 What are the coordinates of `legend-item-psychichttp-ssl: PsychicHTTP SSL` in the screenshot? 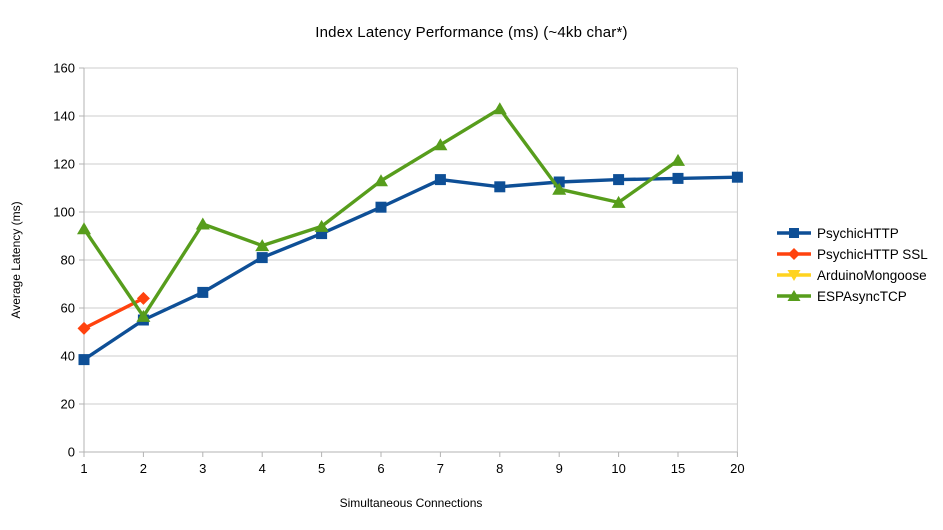 It's located at (852, 254).